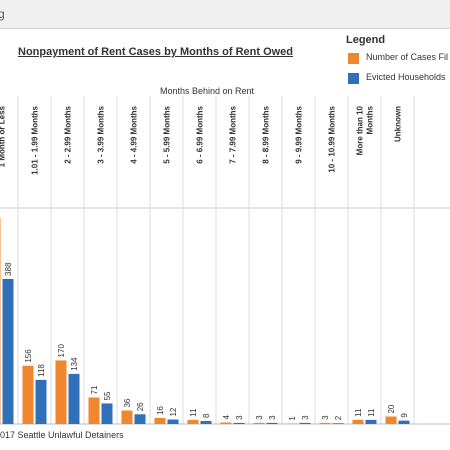  Describe the element at coordinates (360, 130) in the screenshot. I see `category-label: More than 10` at that location.